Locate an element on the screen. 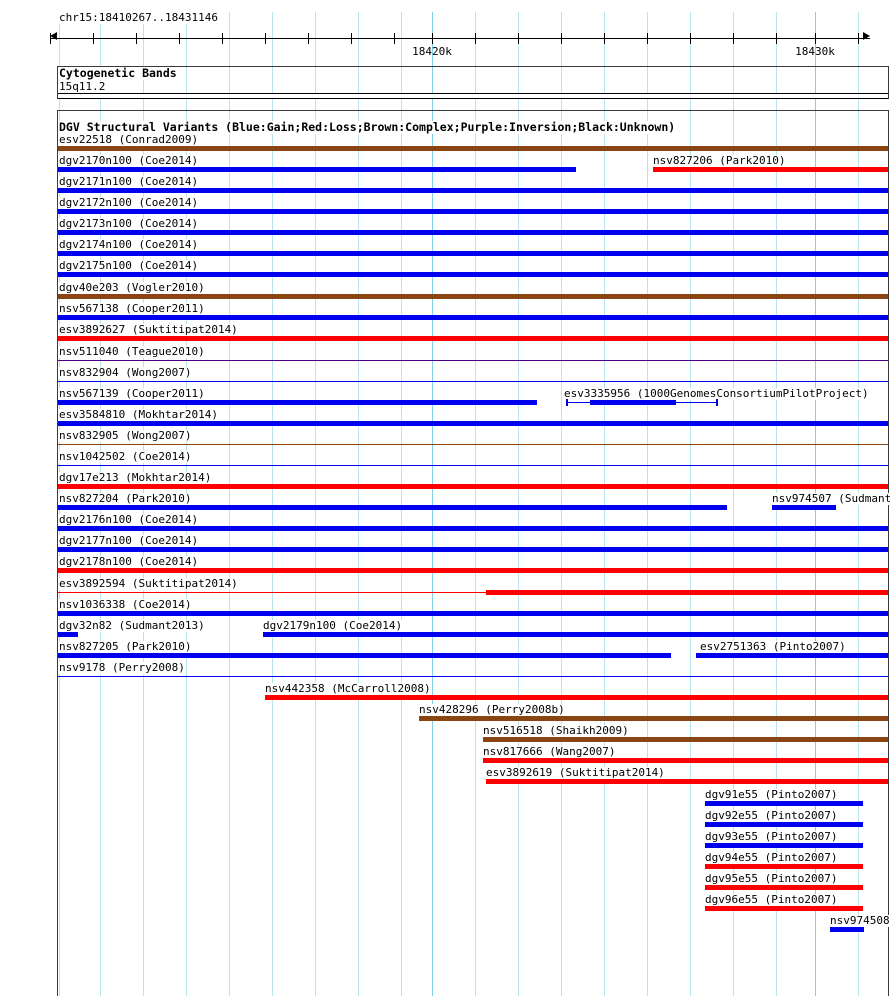  feature-label: dgv17e213 (Mokhtar2014) is located at coordinates (136, 477).